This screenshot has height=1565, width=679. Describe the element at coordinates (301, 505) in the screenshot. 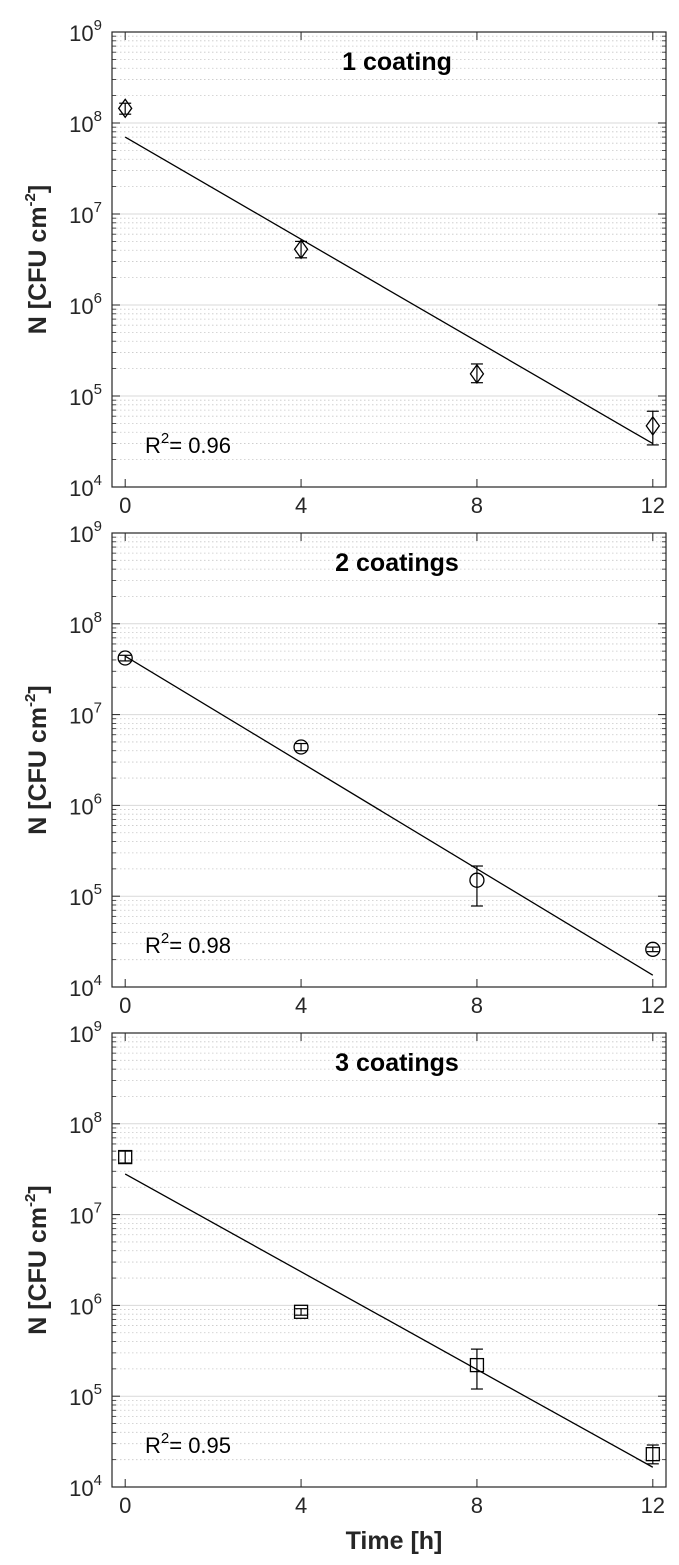

I see `x-tick-label: 4` at that location.